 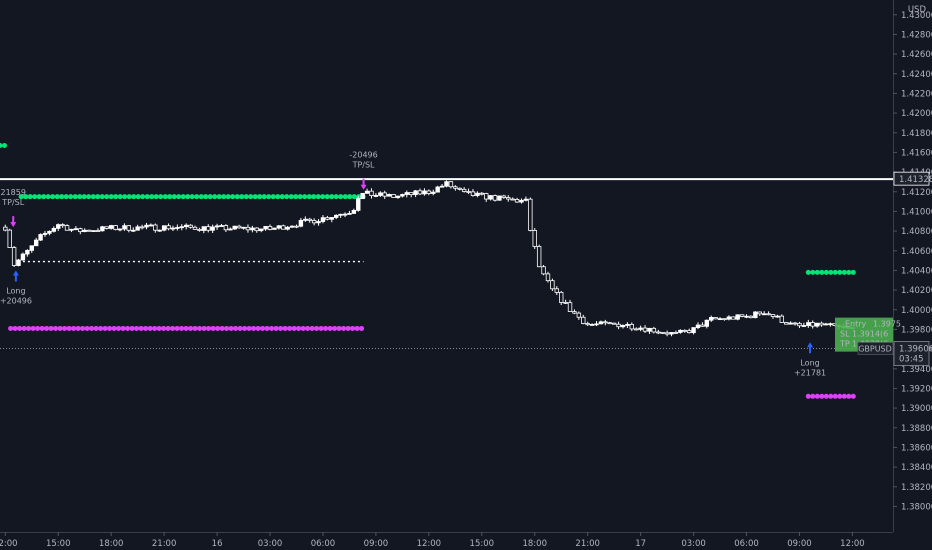 I want to click on price-tick-label: 1.40800, so click(x=916, y=232).